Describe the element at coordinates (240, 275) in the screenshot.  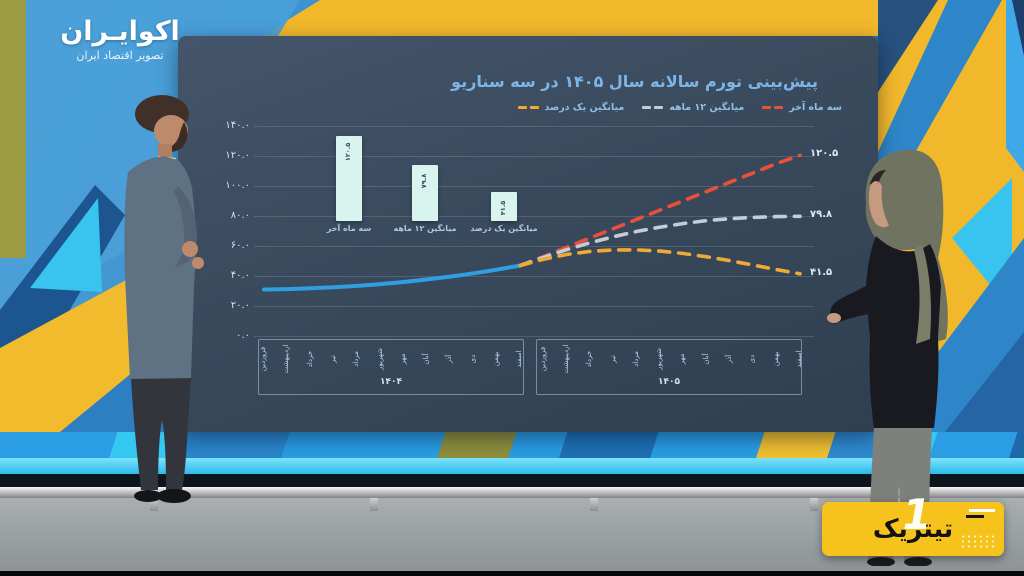
I see `y-tick-label: ۴۰.۰` at that location.